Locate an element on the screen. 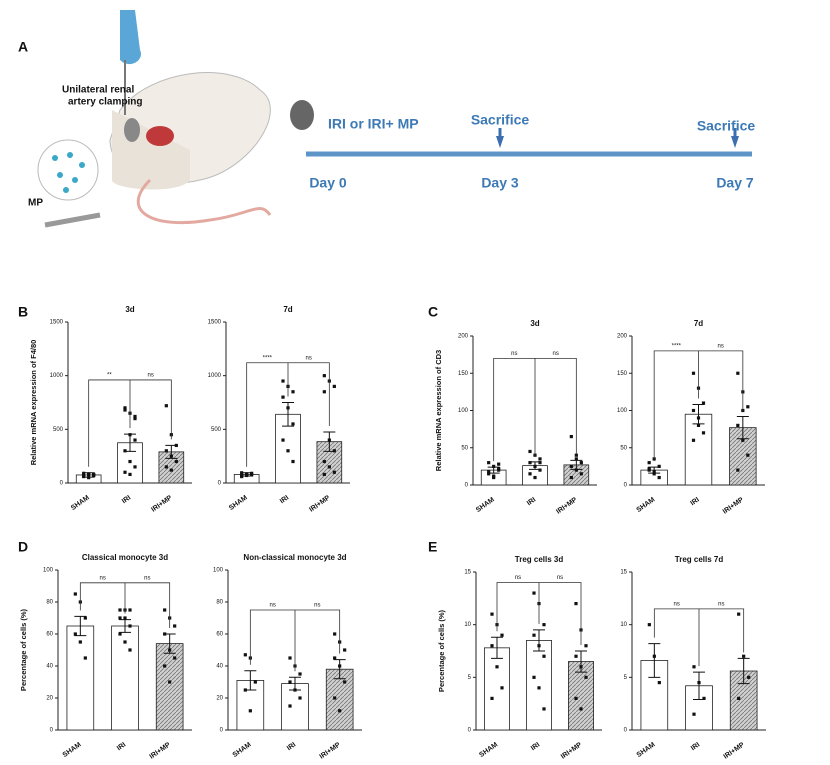 The image size is (830, 765). y-tick-label: 80 is located at coordinates (219, 603).